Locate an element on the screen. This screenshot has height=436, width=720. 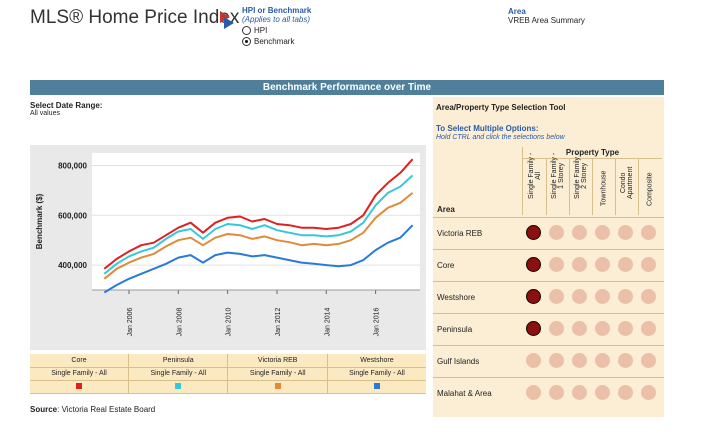
series-line-peninsula is located at coordinates (258, 224).